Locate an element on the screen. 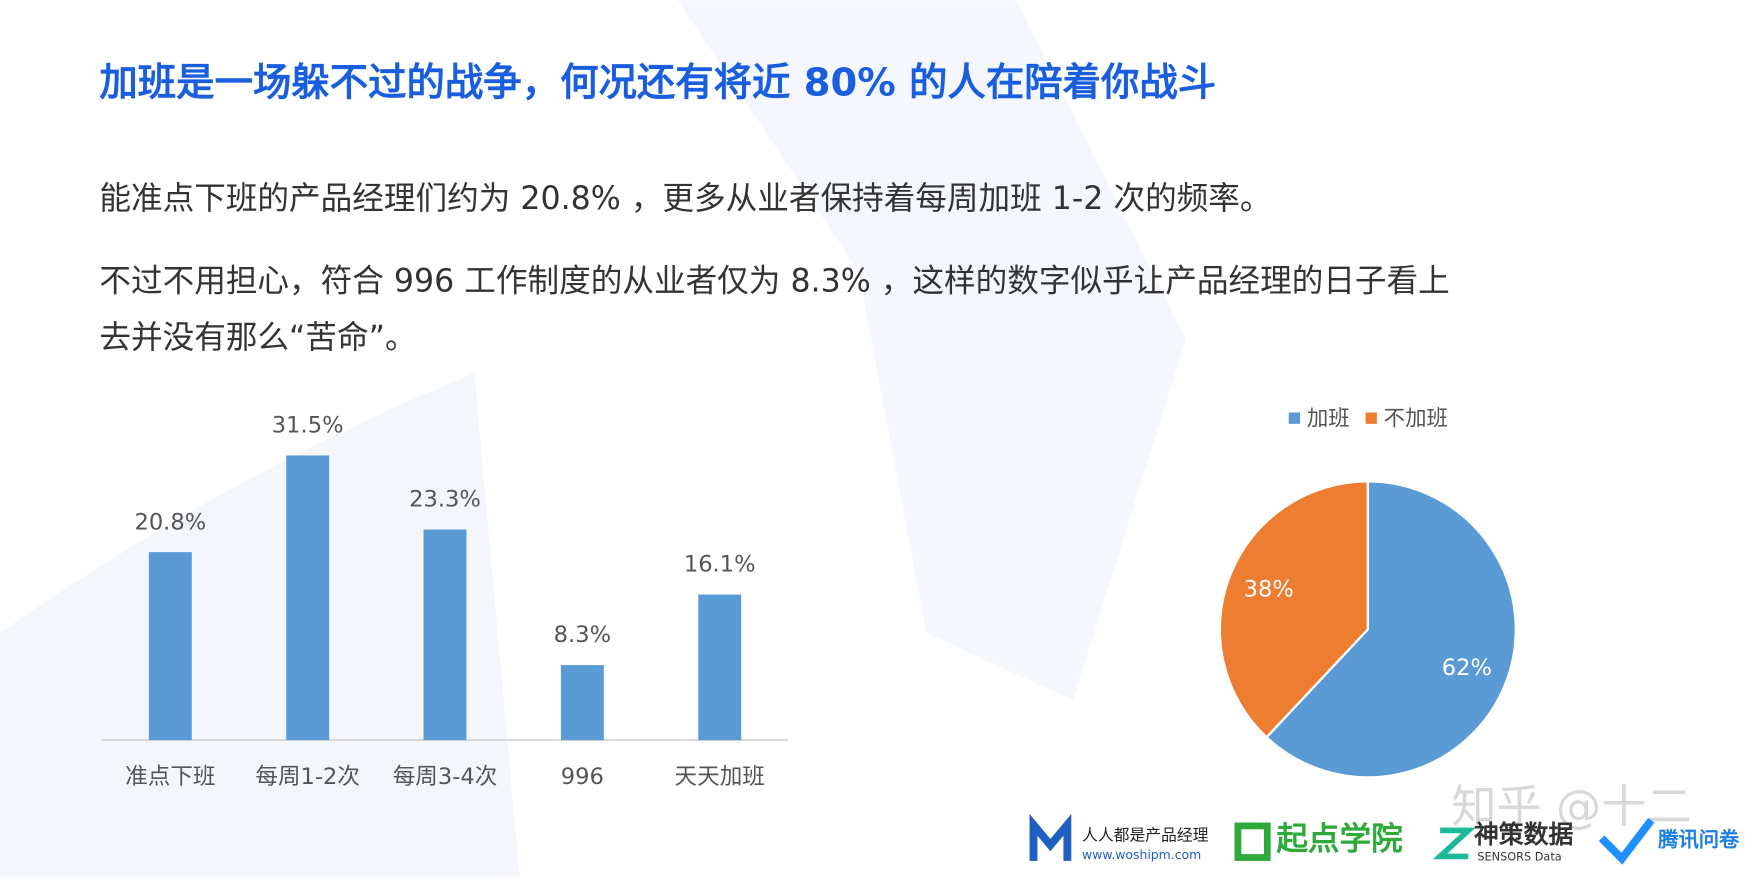  title: 加班是一场躲不过的战争，何况还有将近 80% 的人在陪着你战斗 is located at coordinates (657, 82).